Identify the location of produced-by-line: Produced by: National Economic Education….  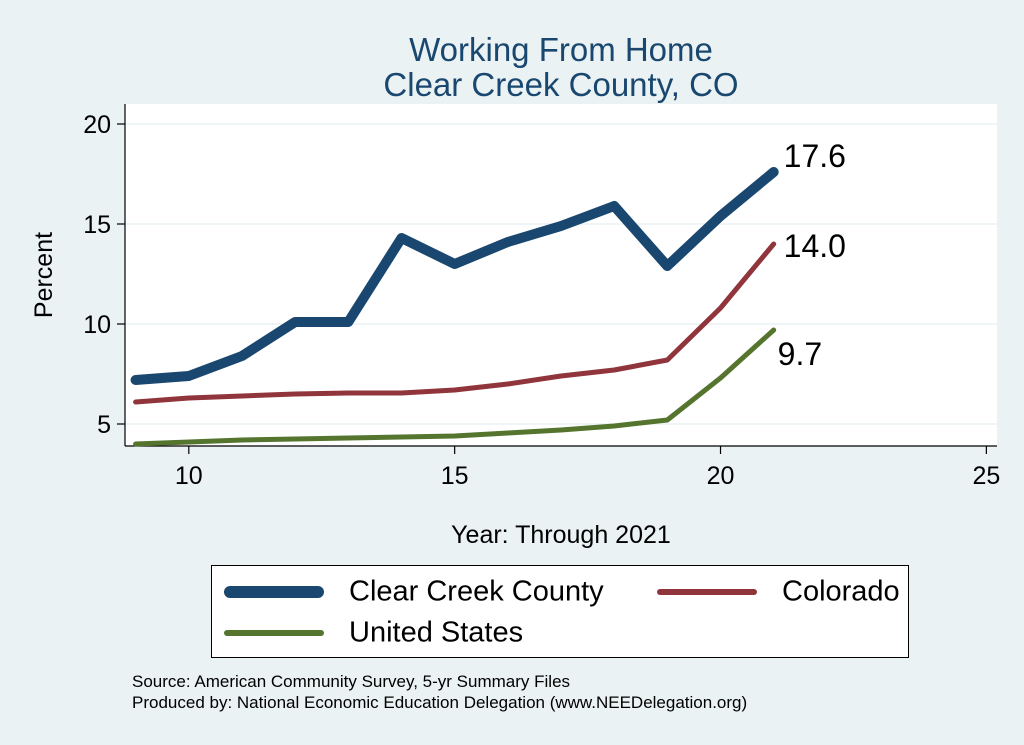
(439, 702).